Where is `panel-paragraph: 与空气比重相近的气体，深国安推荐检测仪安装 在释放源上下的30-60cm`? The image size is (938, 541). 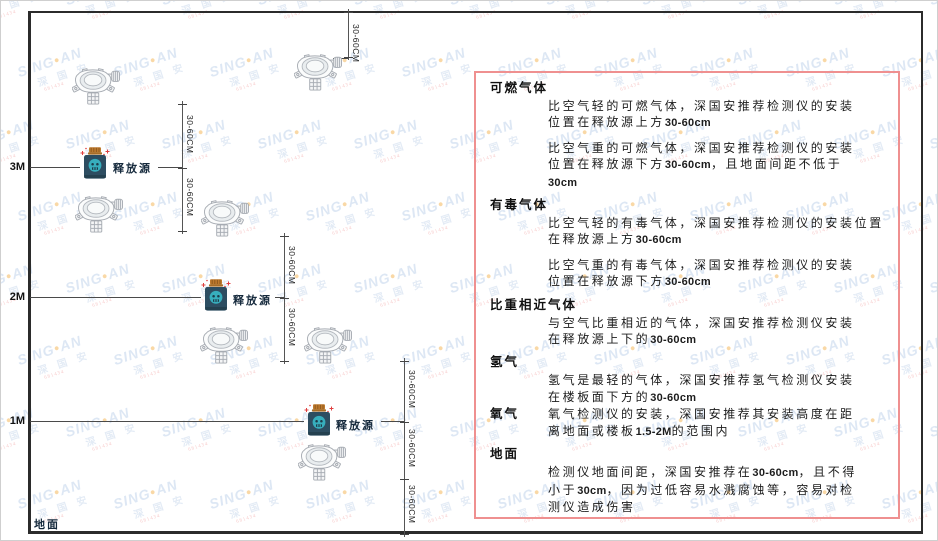
panel-paragraph: 与空气比重相近的气体，深国安推荐检测仪安装 在释放源上下的30-60cm is located at coordinates (717, 332).